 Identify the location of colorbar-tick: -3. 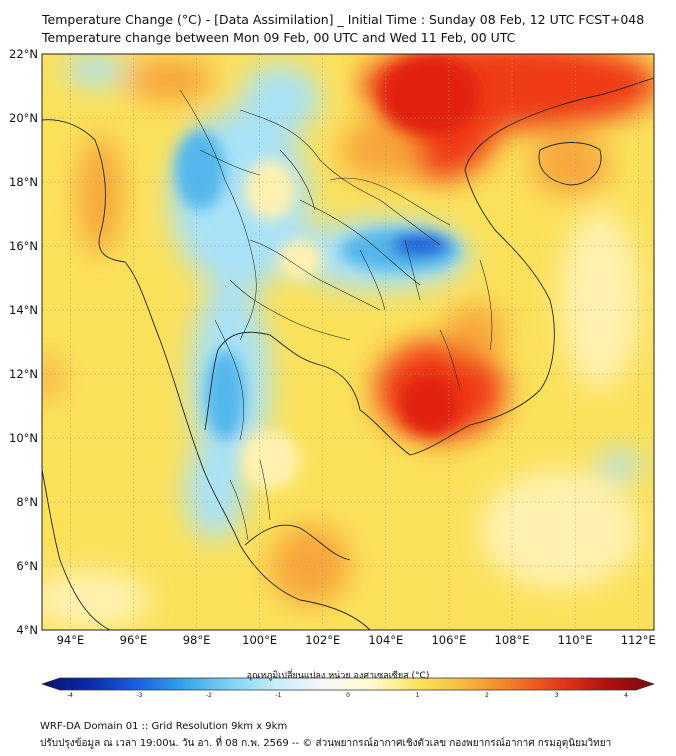
(139, 695).